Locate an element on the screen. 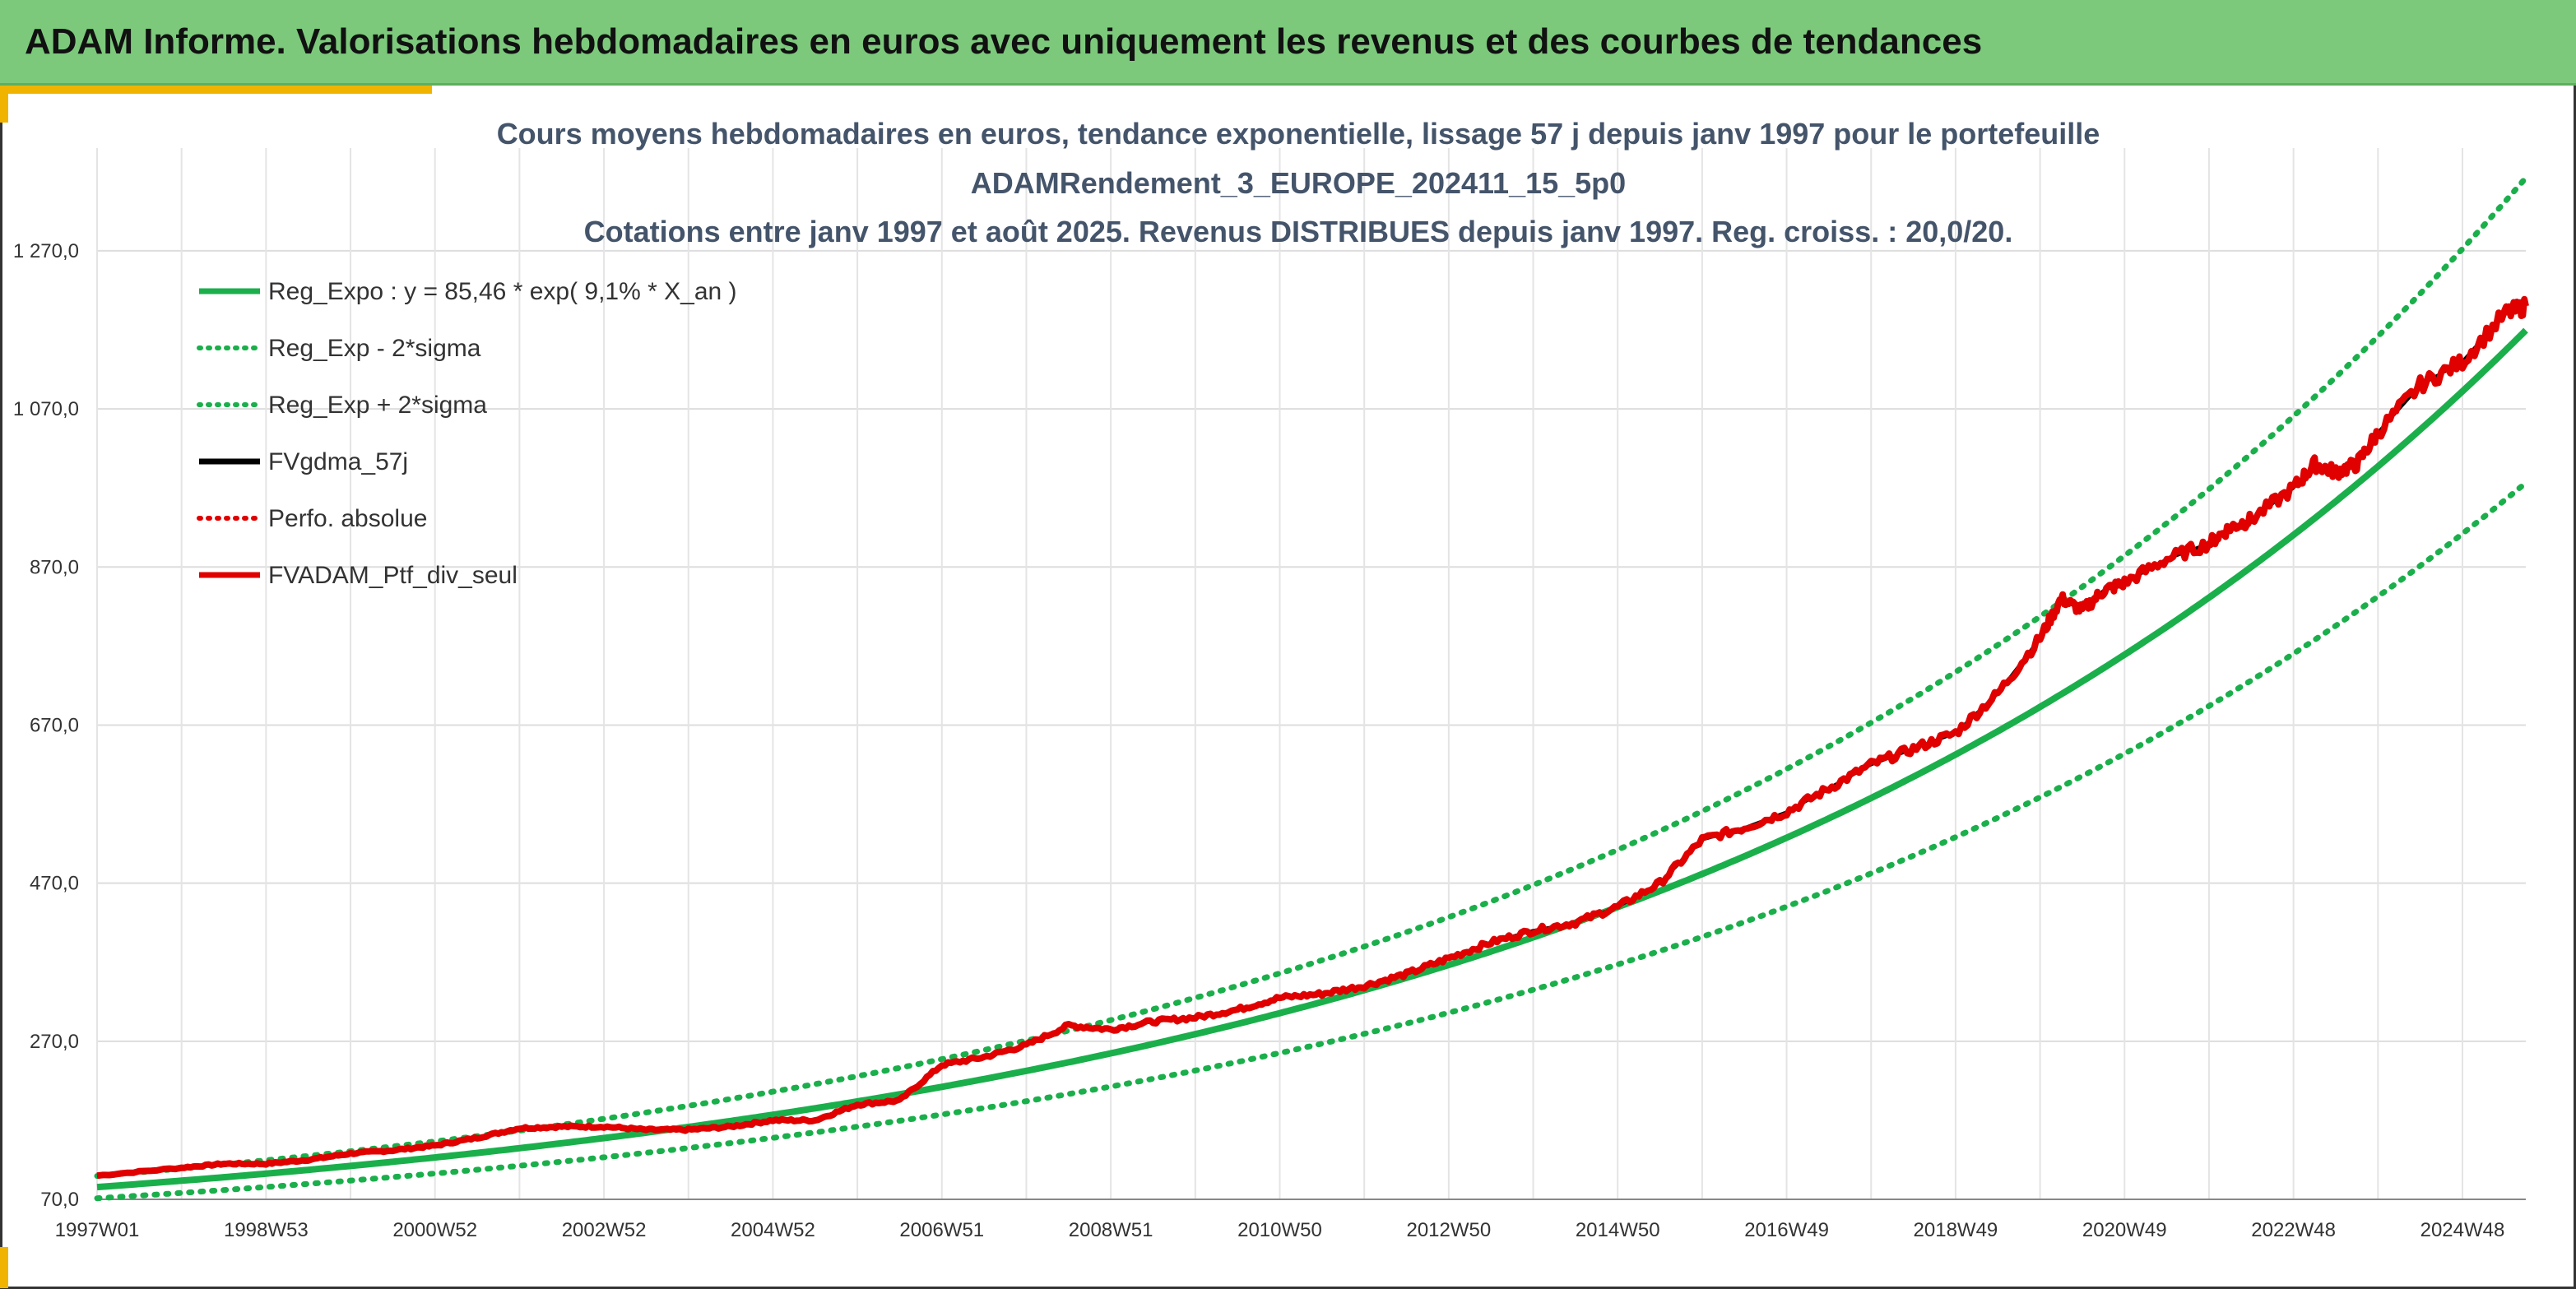 Image resolution: width=2576 pixels, height=1289 pixels. x-tick-label: 1998W53 is located at coordinates (266, 1230).